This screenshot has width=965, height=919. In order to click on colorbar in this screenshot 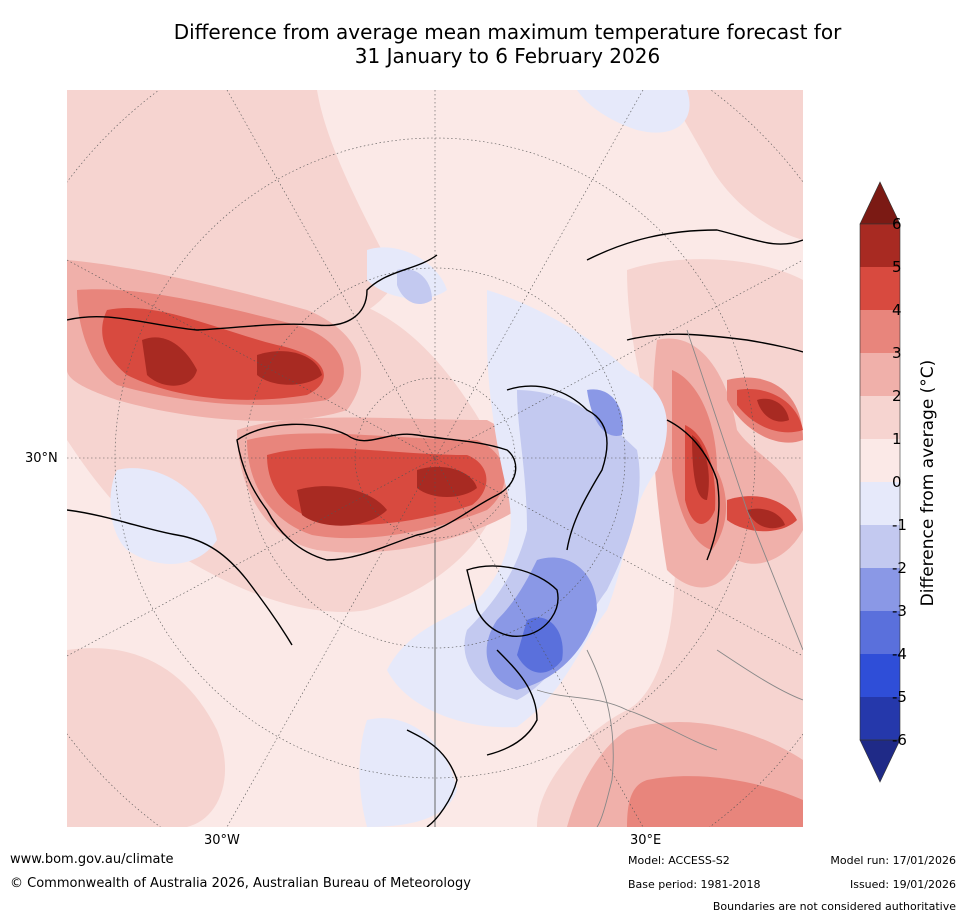, I will do `click(880, 482)`.